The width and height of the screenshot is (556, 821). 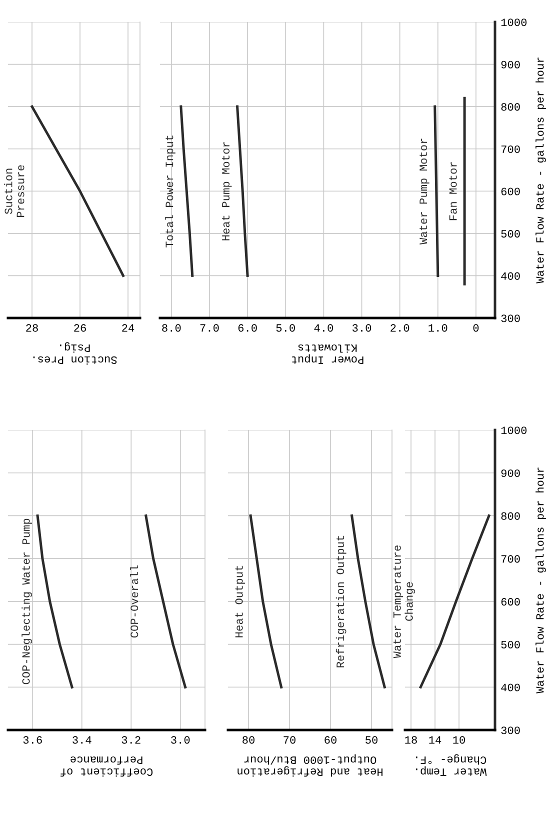 What do you see at coordinates (106, 766) in the screenshot?
I see `x-axis-title: Coefficient of Performance` at bounding box center [106, 766].